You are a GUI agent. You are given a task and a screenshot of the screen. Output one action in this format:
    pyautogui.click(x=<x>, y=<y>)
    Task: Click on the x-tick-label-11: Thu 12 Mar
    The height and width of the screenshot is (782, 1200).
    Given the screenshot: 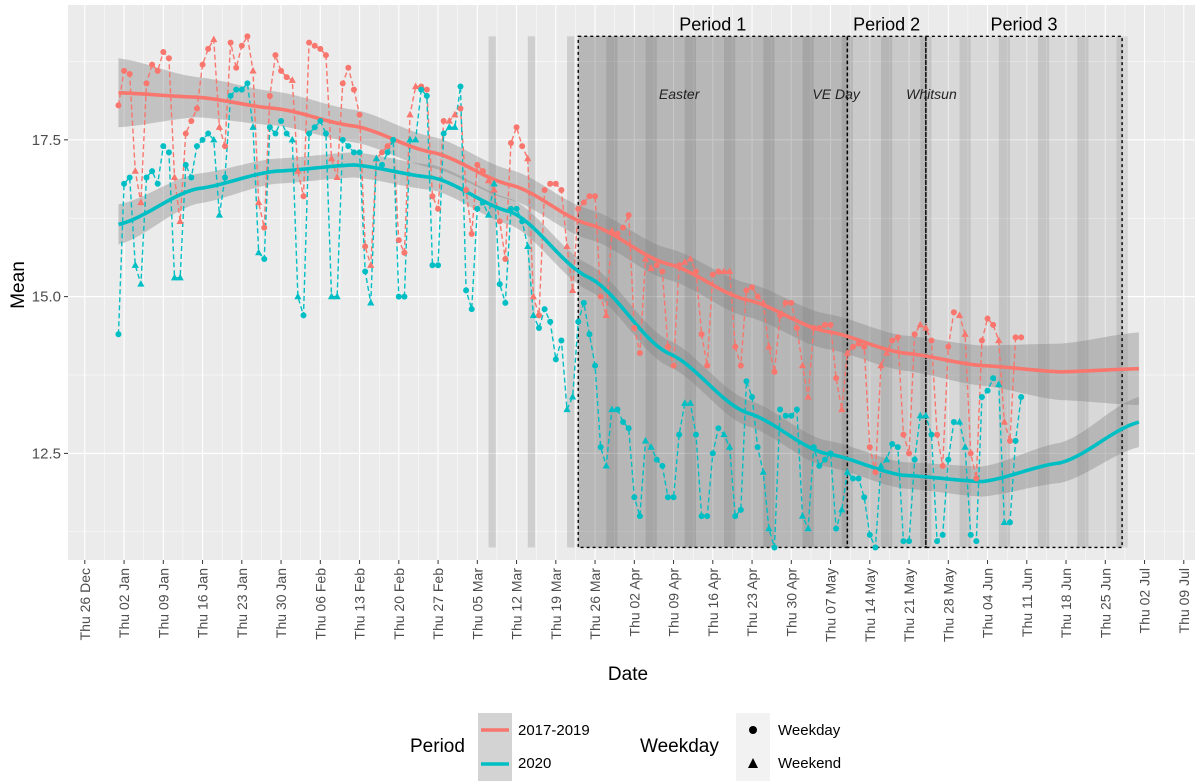 What is the action you would take?
    pyautogui.click(x=517, y=604)
    